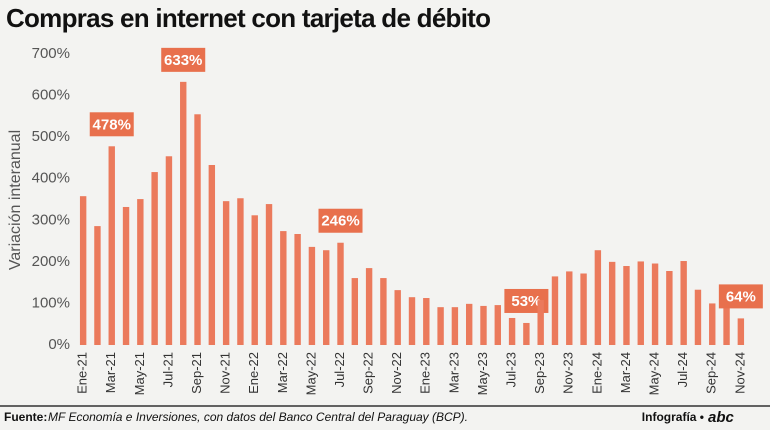 This screenshot has height=430, width=770. Describe the element at coordinates (739, 373) in the screenshot. I see `x-tick-label: Nov-24` at that location.